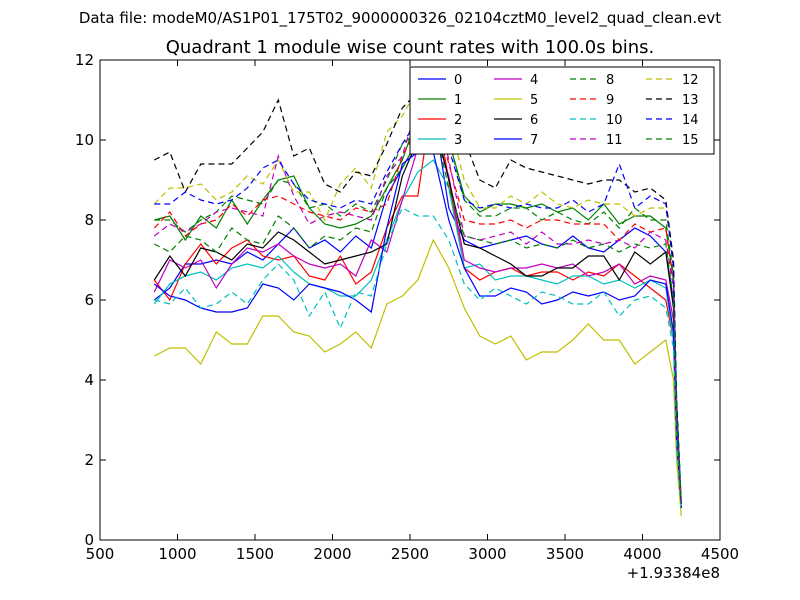 The width and height of the screenshot is (800, 600). I want to click on legend-box, so click(562, 110).